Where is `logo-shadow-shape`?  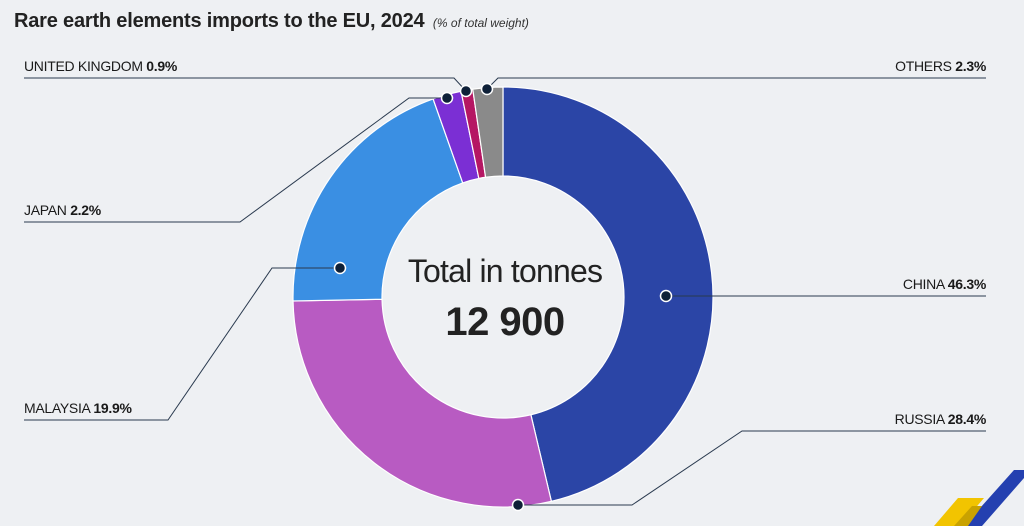
logo-shadow-shape is located at coordinates (968, 516).